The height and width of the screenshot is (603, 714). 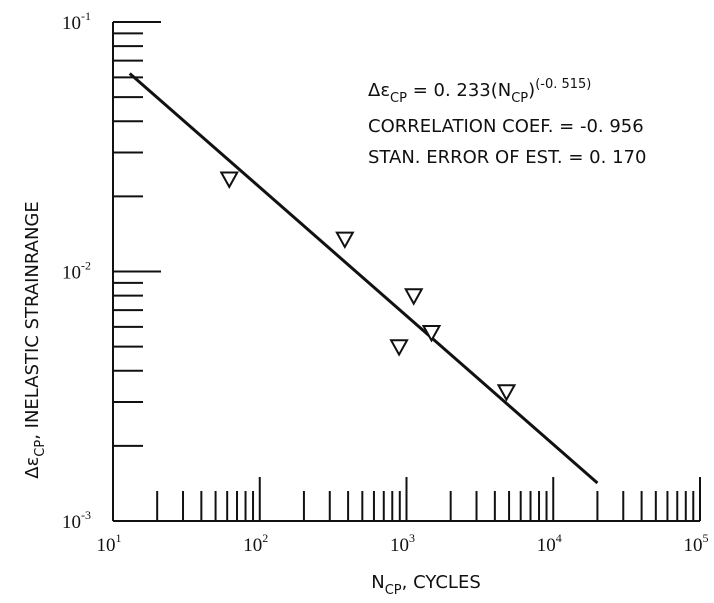 I want to click on x-tick-label: 10⁴, so click(x=549, y=543).